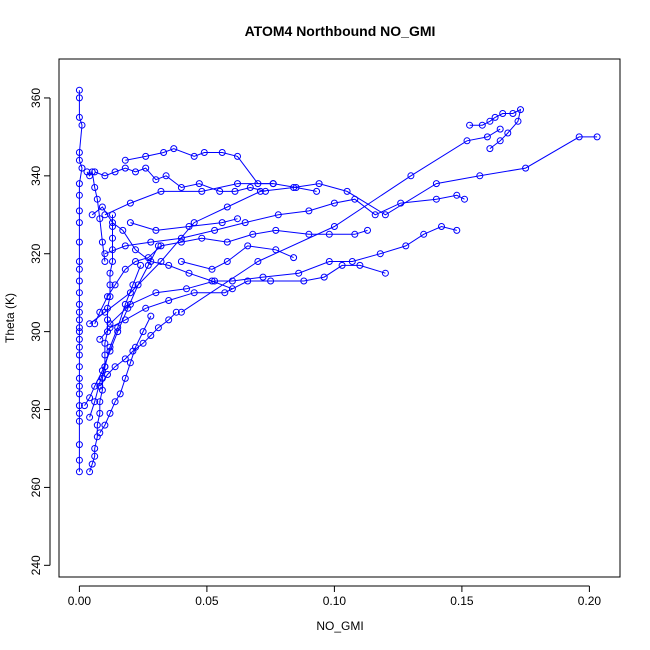 The height and width of the screenshot is (650, 650). Describe the element at coordinates (10, 318) in the screenshot. I see `y-axis-label: Theta (K)` at that location.